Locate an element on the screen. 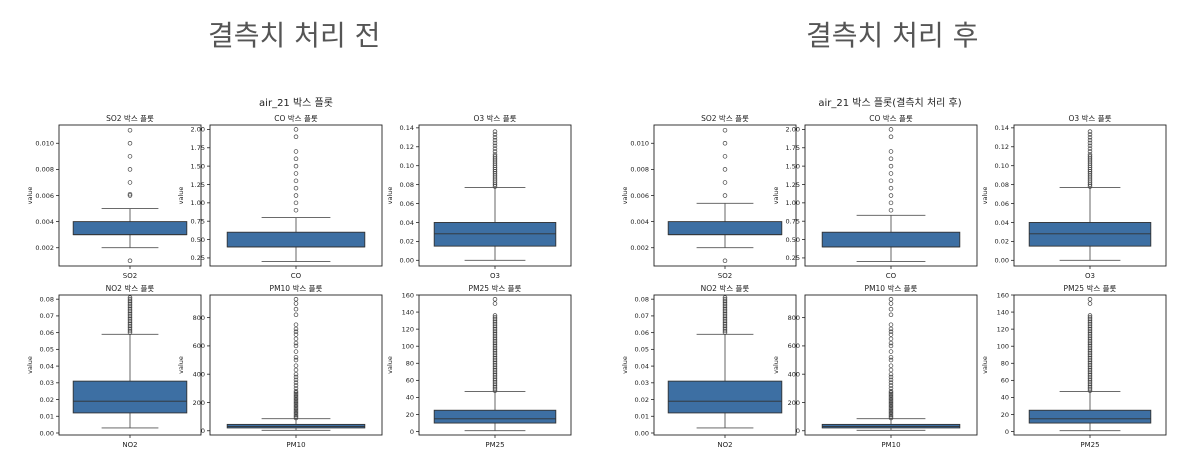 This screenshot has height=468, width=1184. y-tick-label: 0.00 is located at coordinates (47, 433).